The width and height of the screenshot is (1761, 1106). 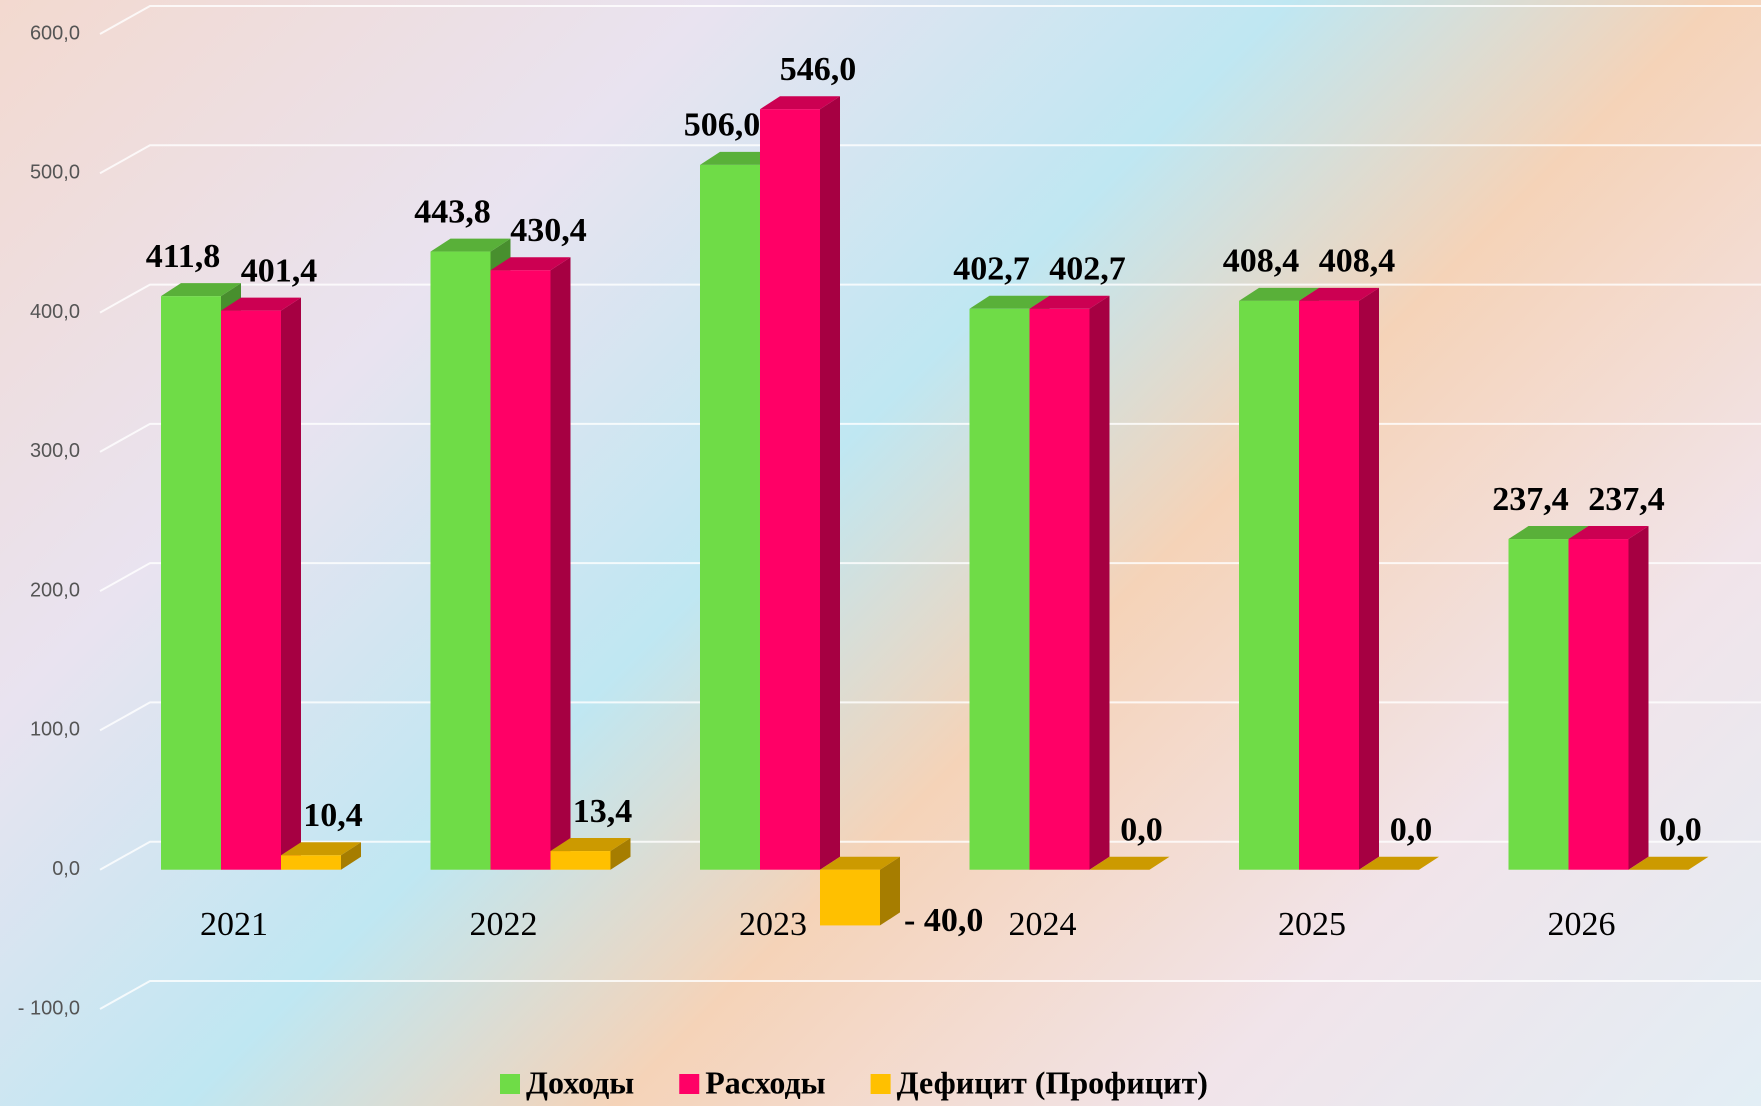 I want to click on y-tick-label: 500,0, so click(x=55, y=173).